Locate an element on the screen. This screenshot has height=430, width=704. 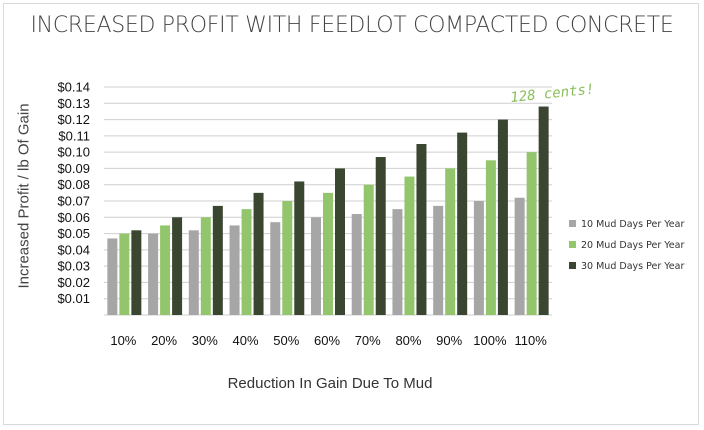
y-tick-label: $0.01 is located at coordinates (73, 298).